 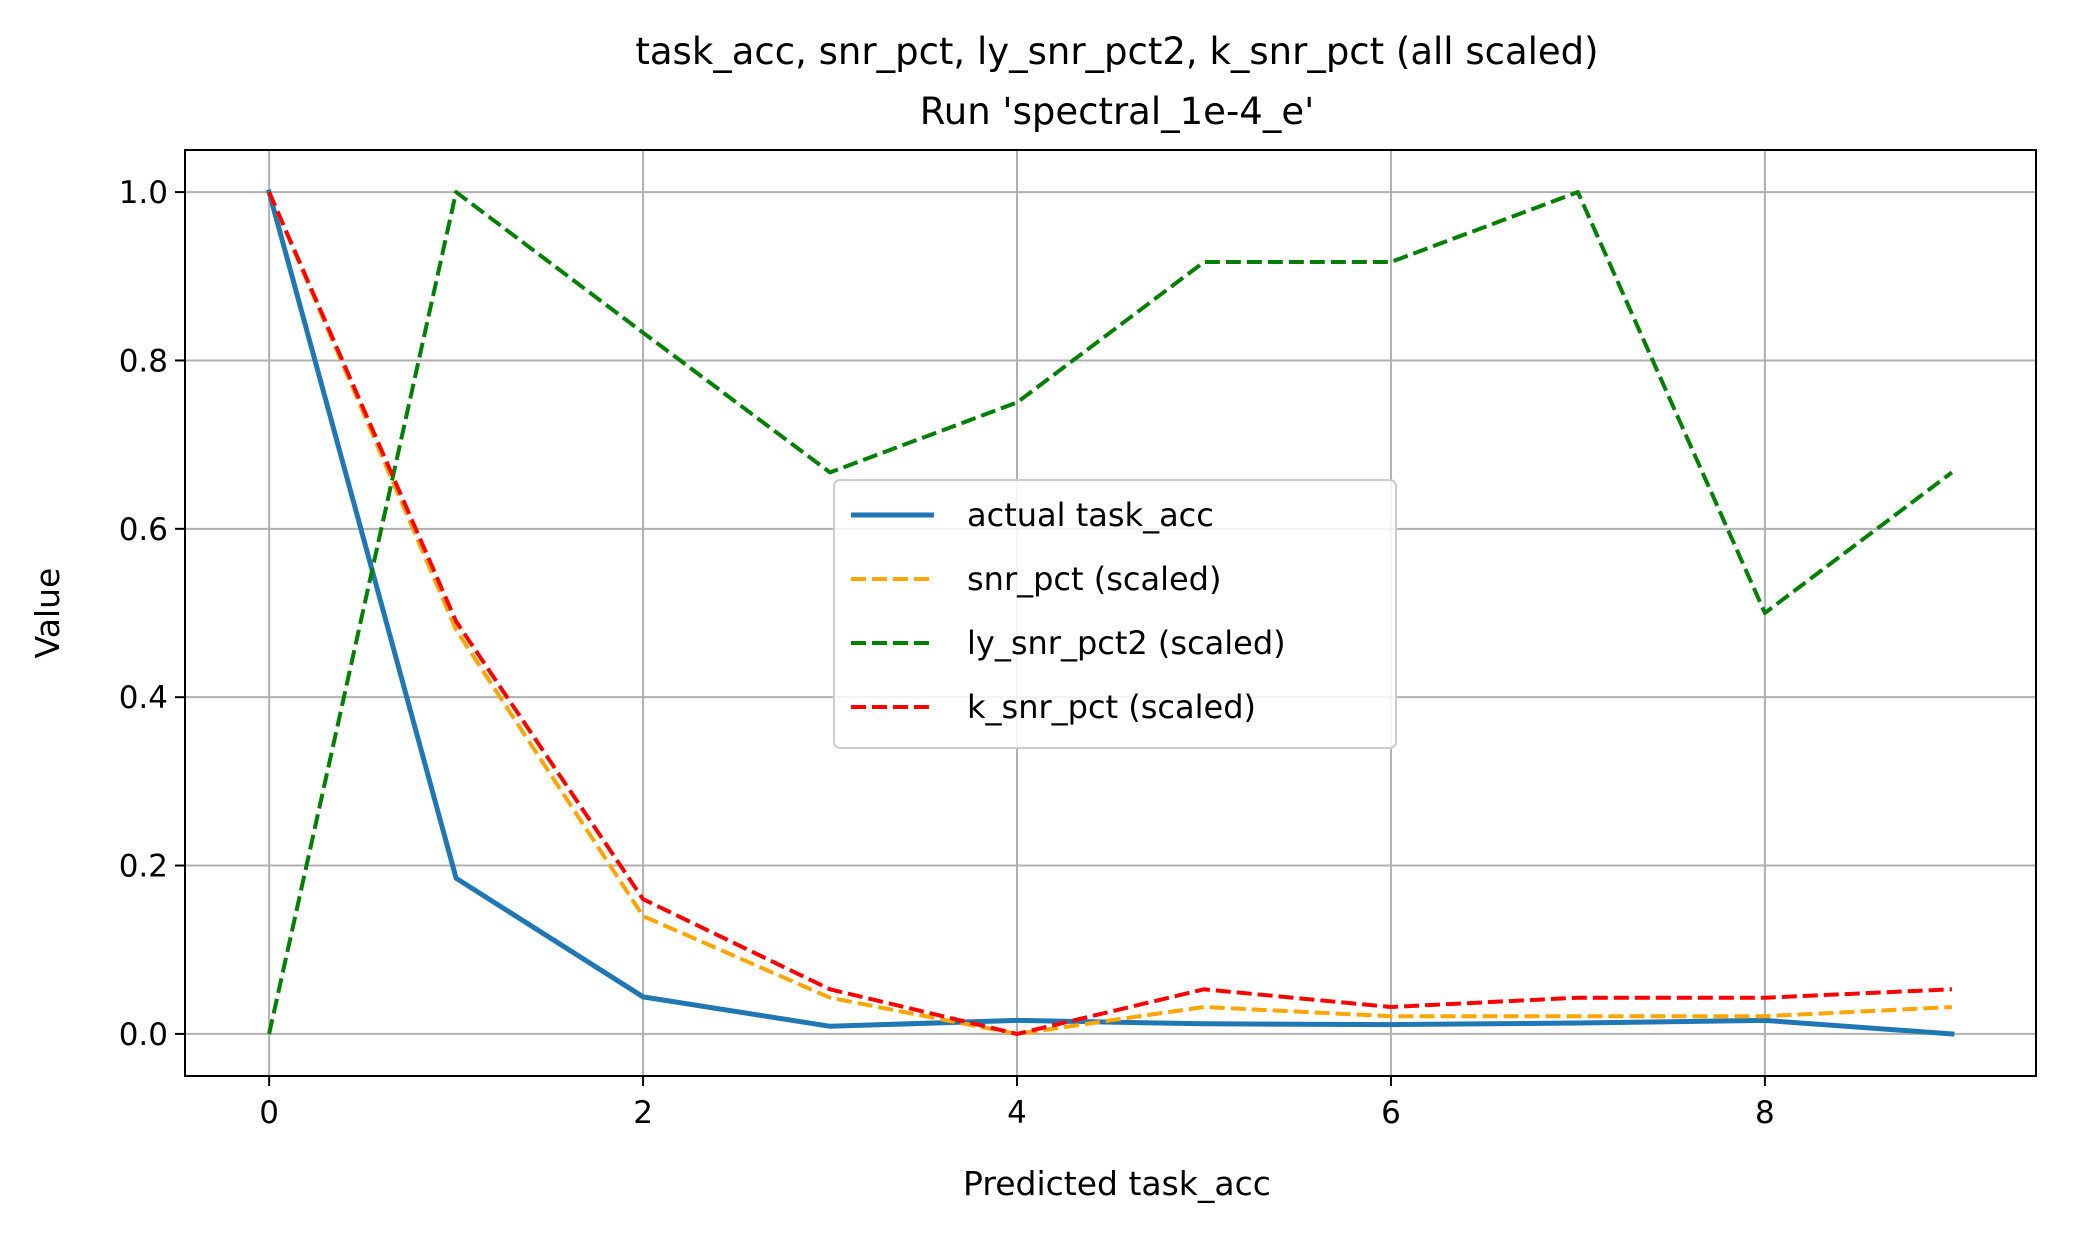 What do you see at coordinates (1117, 111) in the screenshot?
I see `chart-subtitle: Run 'spectral_1e-4_e'` at bounding box center [1117, 111].